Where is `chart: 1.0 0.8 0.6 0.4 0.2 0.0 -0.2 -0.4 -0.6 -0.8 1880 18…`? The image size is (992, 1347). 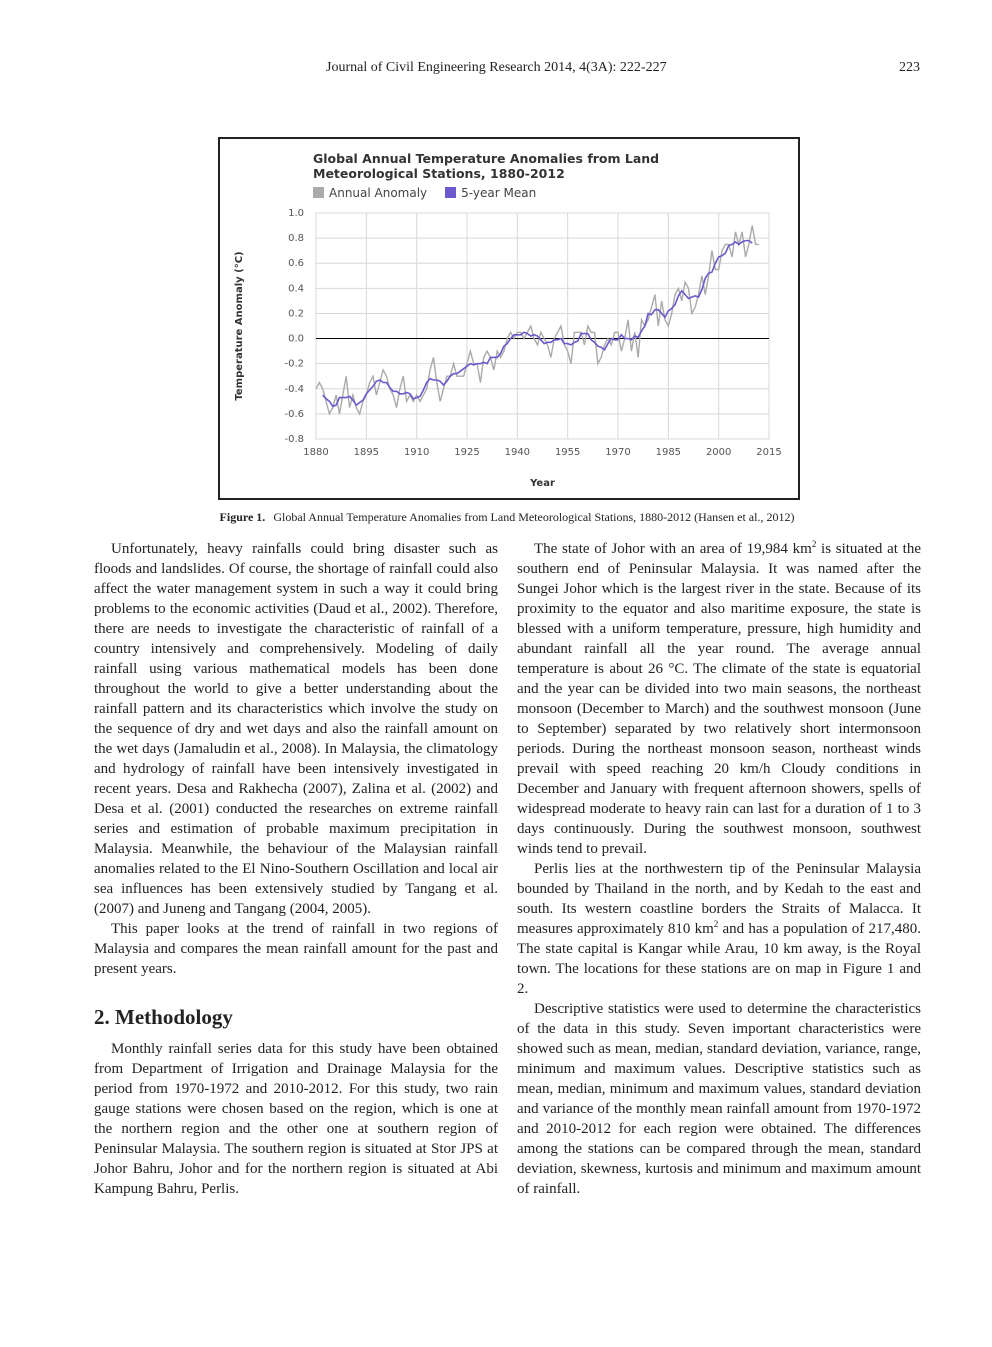
chart: 1.0 0.8 0.6 0.4 0.2 0.0 -0.2 -0.4 -0.6 -0.8 1880 18… is located at coordinates (508, 348).